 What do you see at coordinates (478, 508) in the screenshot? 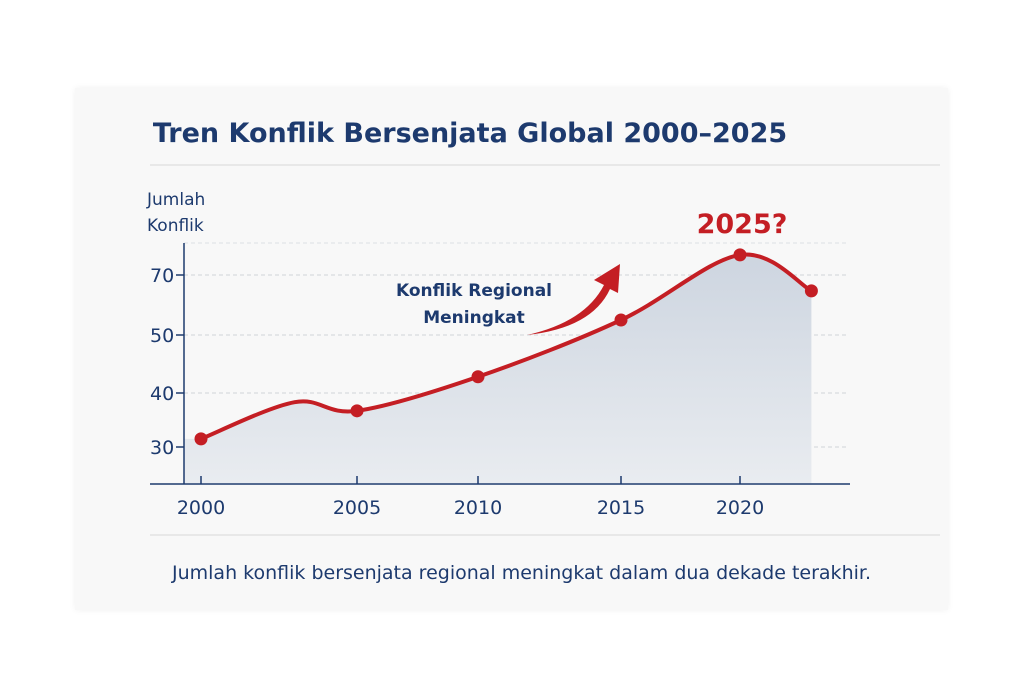
I see `x-tick-label: 2010` at bounding box center [478, 508].